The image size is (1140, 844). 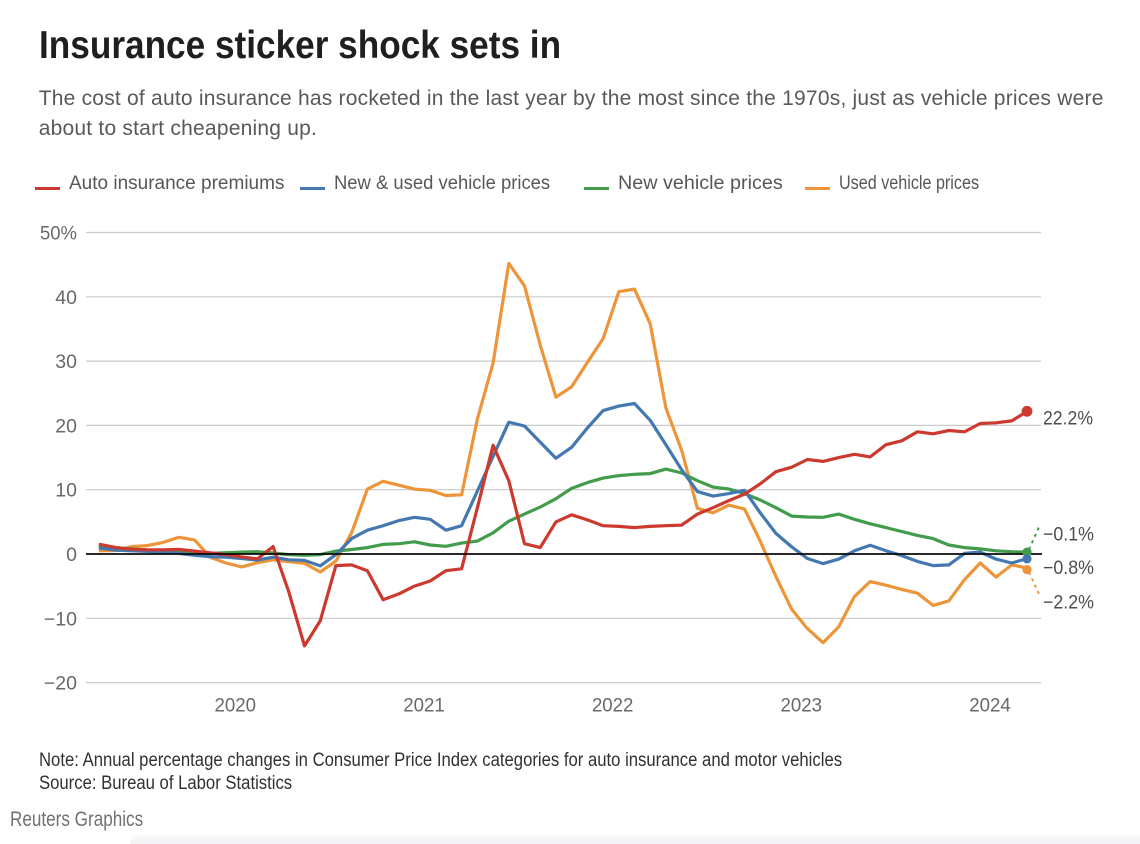 I want to click on svg-text: 10, so click(x=66, y=491).